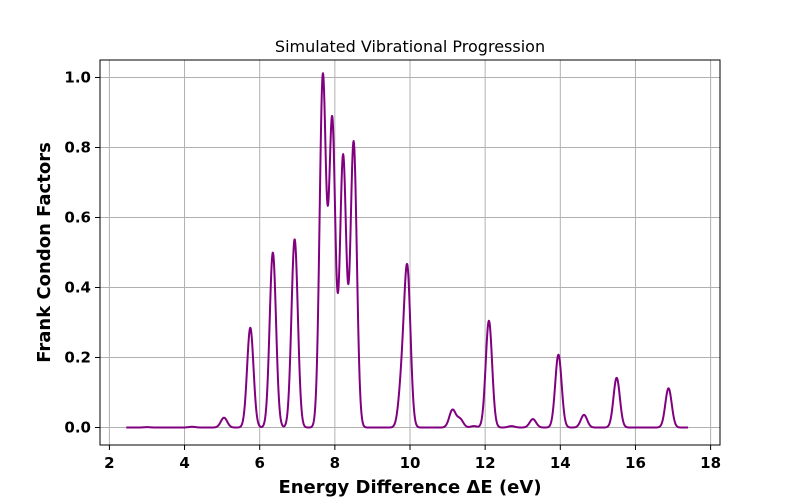 The image size is (800, 500). I want to click on x-tick-label: 6, so click(259, 463).